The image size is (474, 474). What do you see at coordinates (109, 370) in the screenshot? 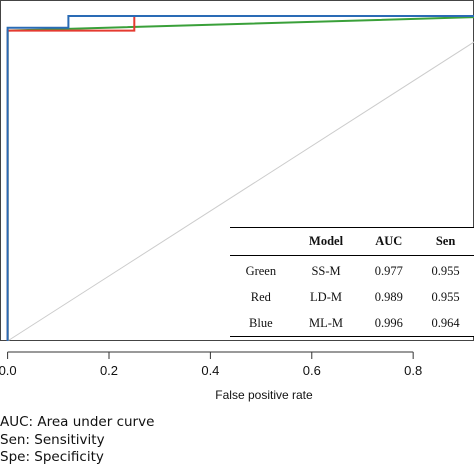
I see `x-tick-label: 0.2` at bounding box center [109, 370].